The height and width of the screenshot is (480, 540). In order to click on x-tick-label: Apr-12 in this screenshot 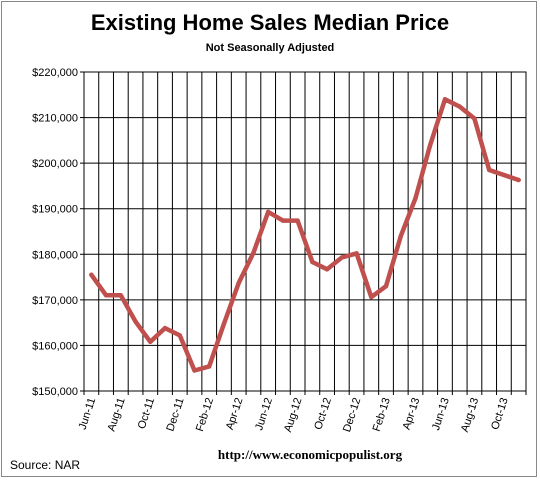, I will do `click(235, 413)`.